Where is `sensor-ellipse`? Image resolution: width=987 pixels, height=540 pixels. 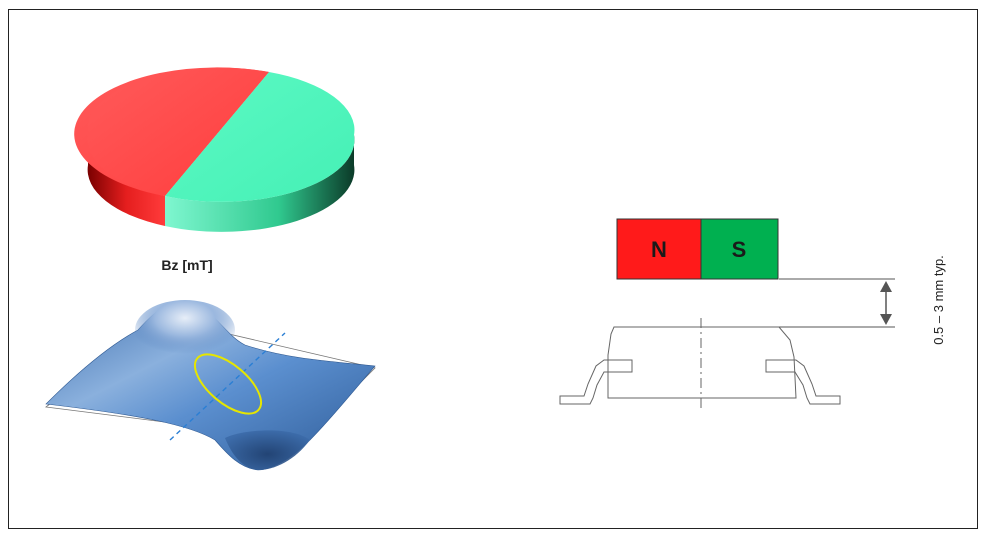
sensor-ellipse is located at coordinates (228, 384).